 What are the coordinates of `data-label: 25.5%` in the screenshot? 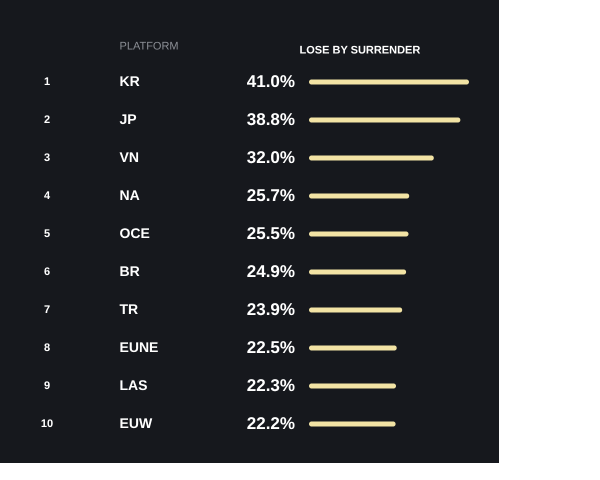 It's located at (270, 233).